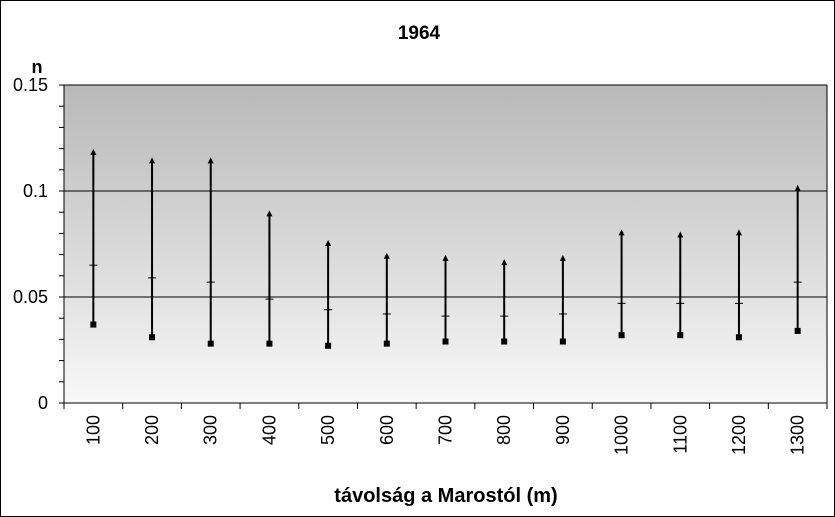 The height and width of the screenshot is (517, 835). Describe the element at coordinates (446, 430) in the screenshot. I see `x-tick-label: 700` at that location.